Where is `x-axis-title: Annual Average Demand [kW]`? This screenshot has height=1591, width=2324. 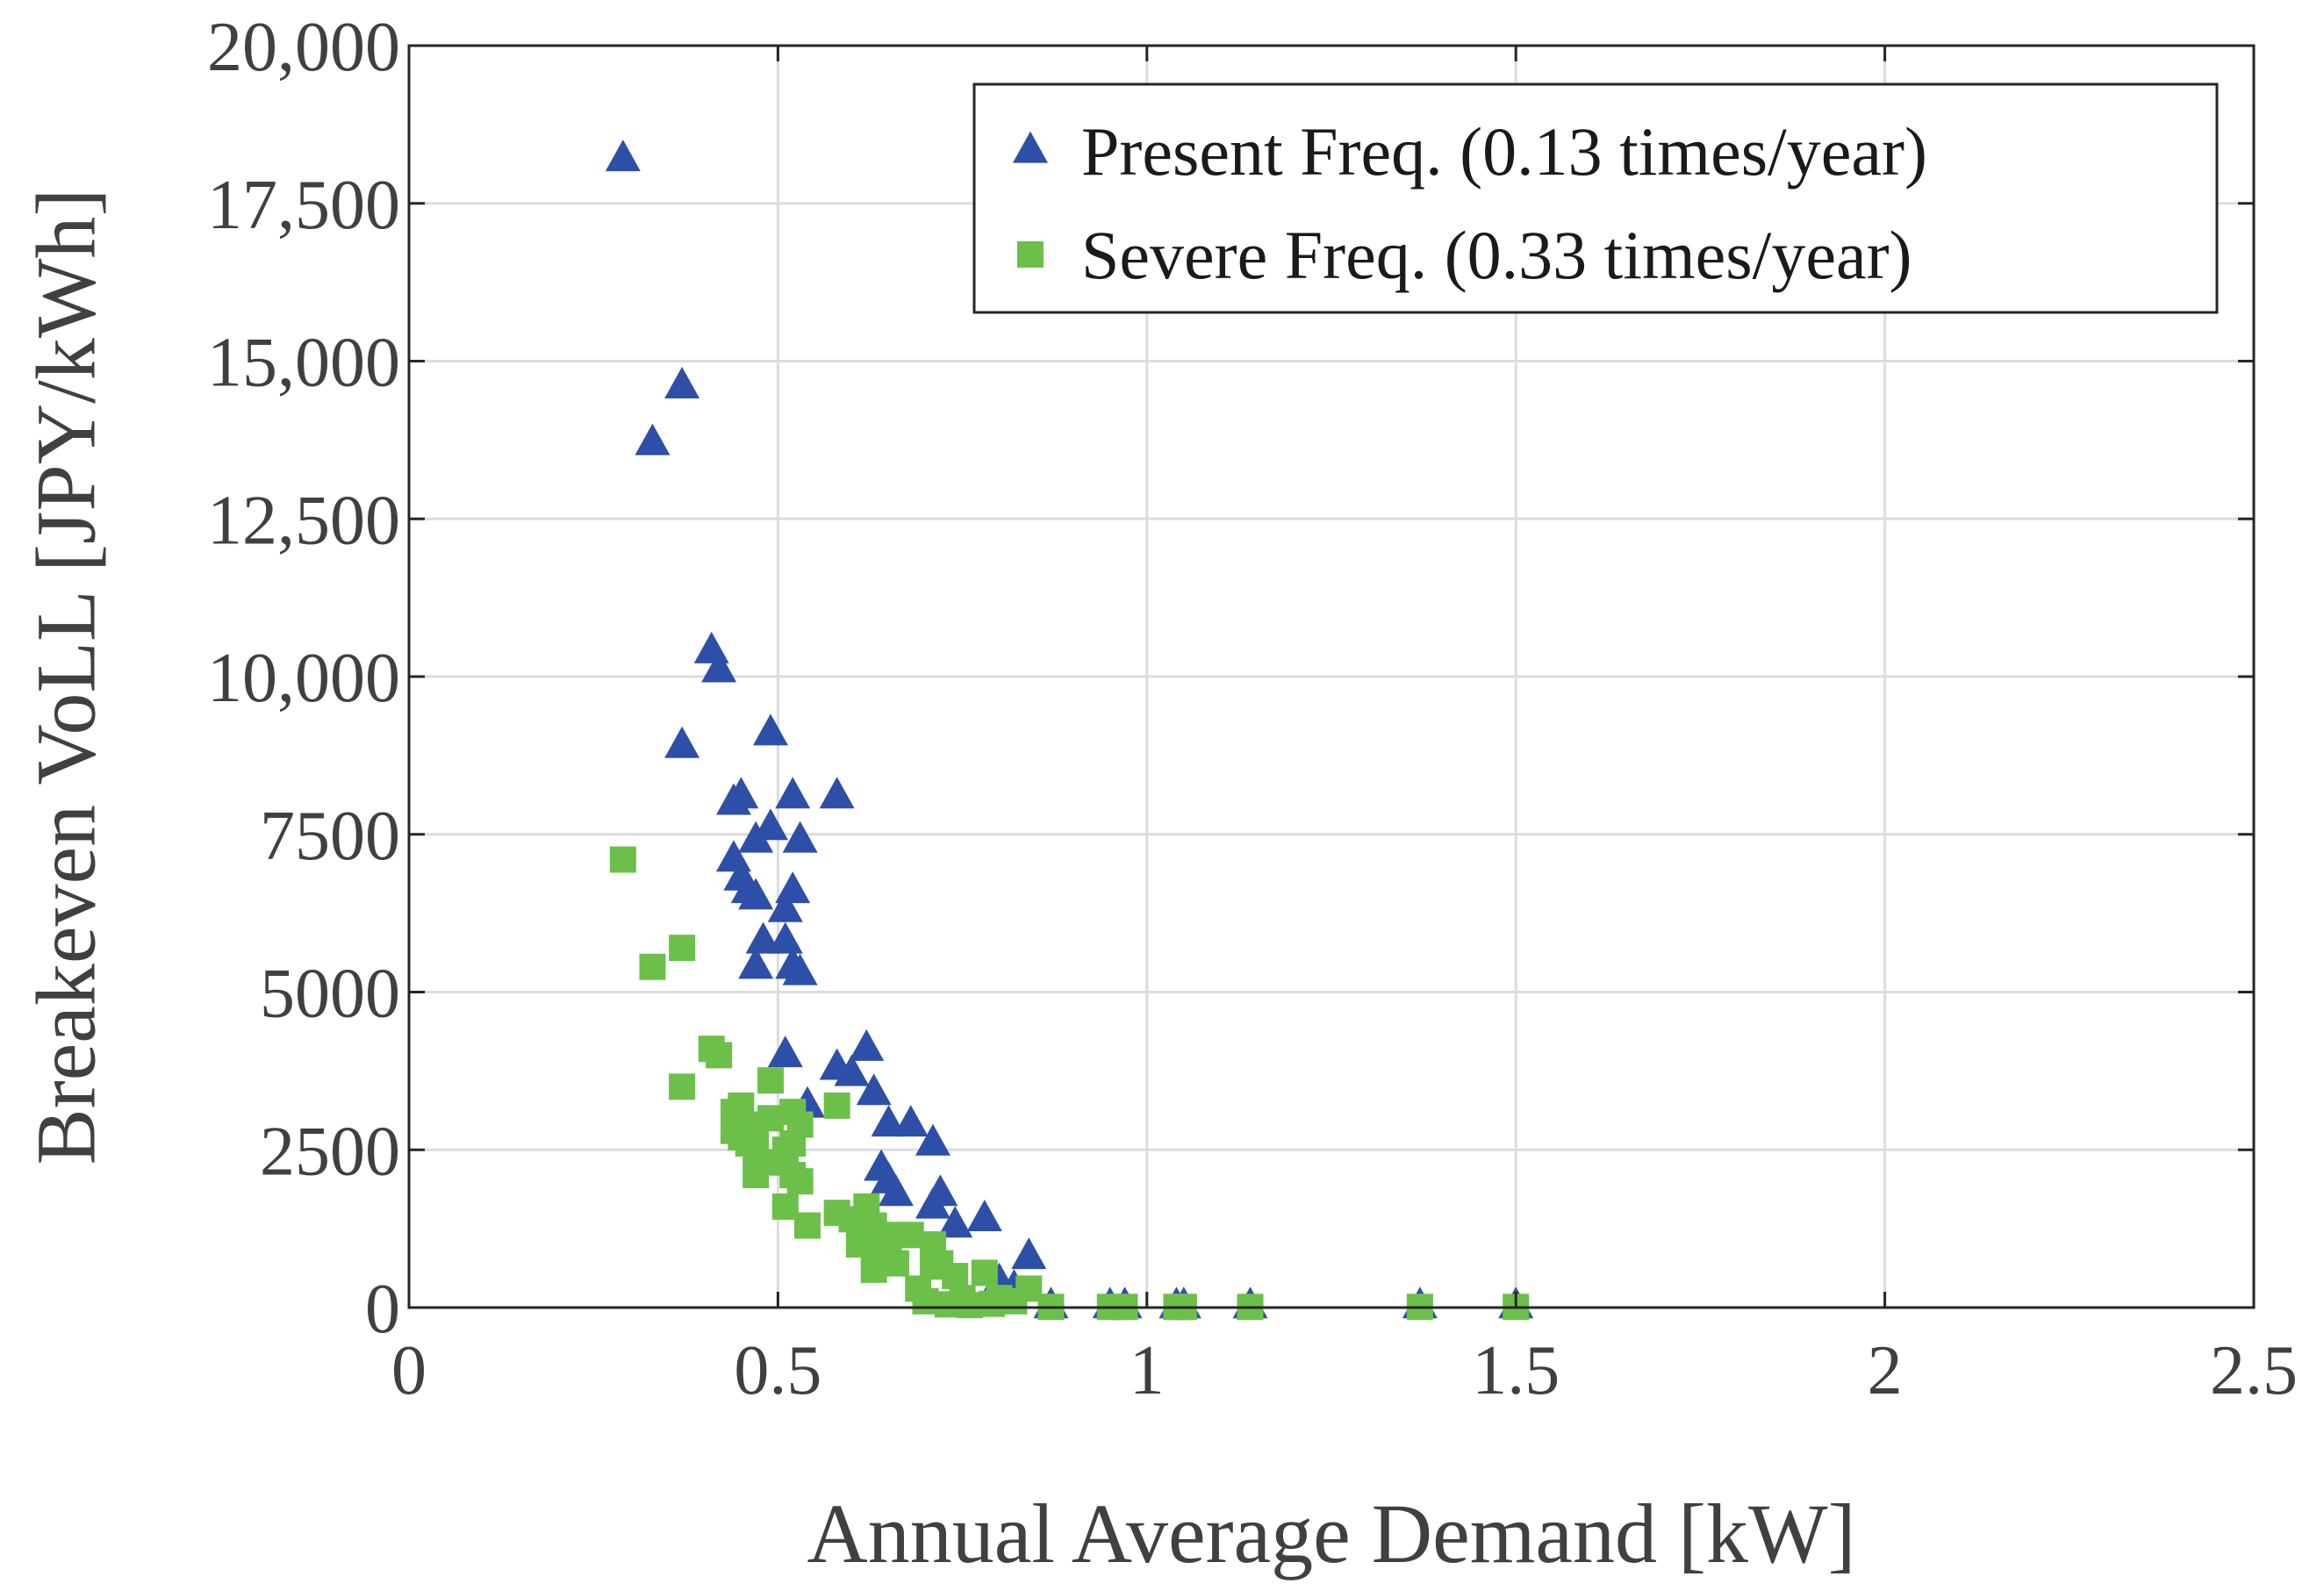
x-axis-title: Annual Average Demand [kW] is located at coordinates (1331, 1533).